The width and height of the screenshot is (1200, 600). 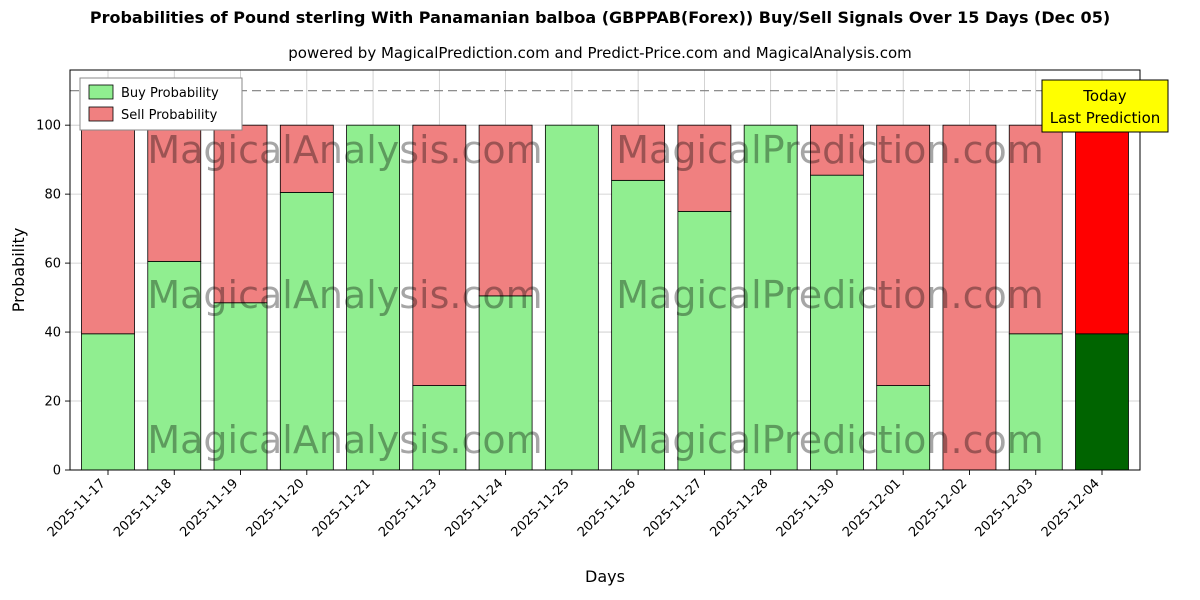 I want to click on x-tick-label: 2025-11-27, so click(x=673, y=508).